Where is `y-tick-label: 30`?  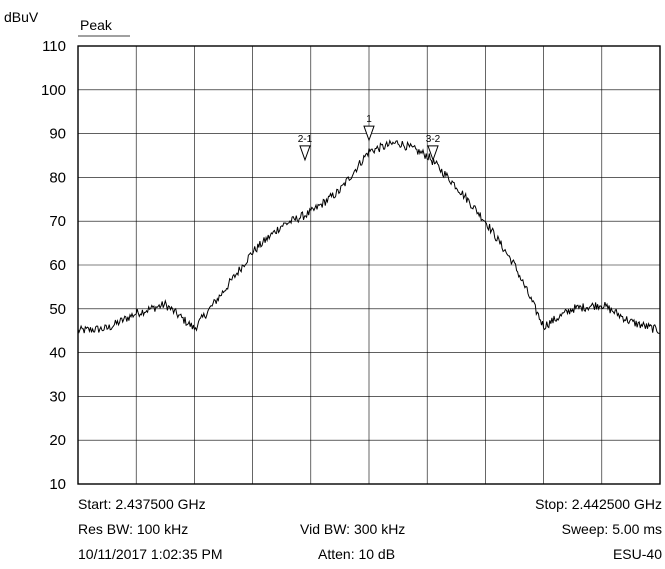 y-tick-label: 30 is located at coordinates (57, 396).